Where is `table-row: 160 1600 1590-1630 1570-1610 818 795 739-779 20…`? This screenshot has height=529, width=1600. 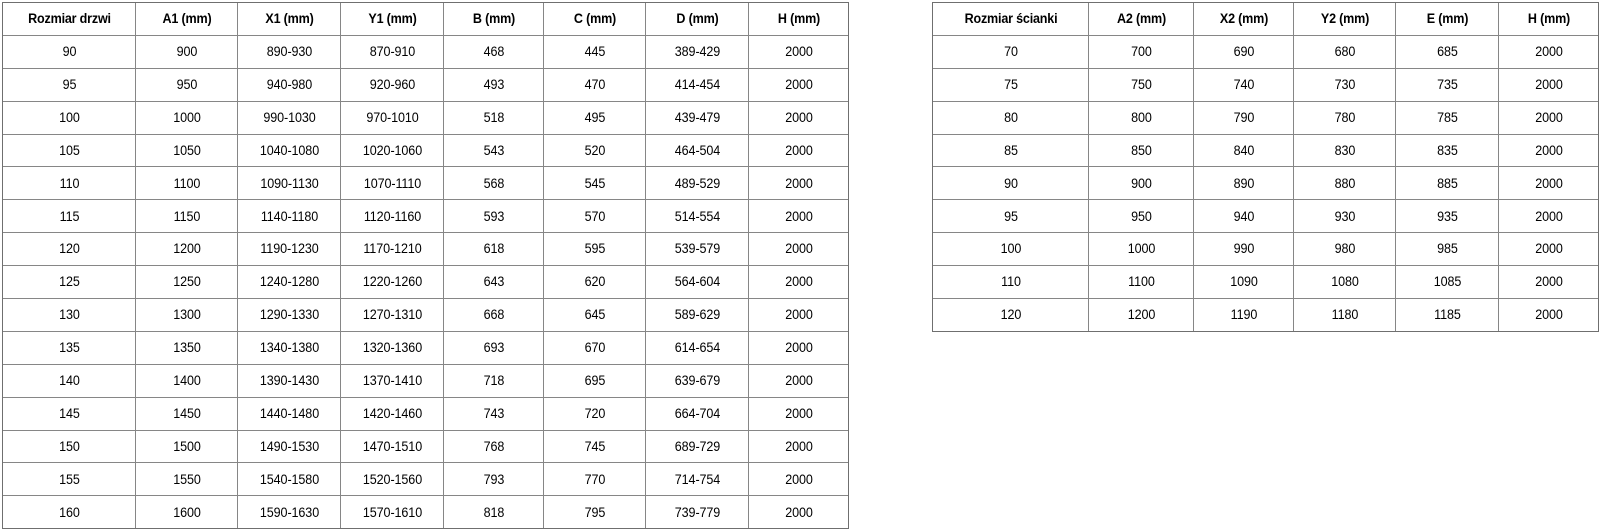 table-row: 160 1600 1590-1630 1570-1610 818 795 739-779 20… is located at coordinates (426, 512).